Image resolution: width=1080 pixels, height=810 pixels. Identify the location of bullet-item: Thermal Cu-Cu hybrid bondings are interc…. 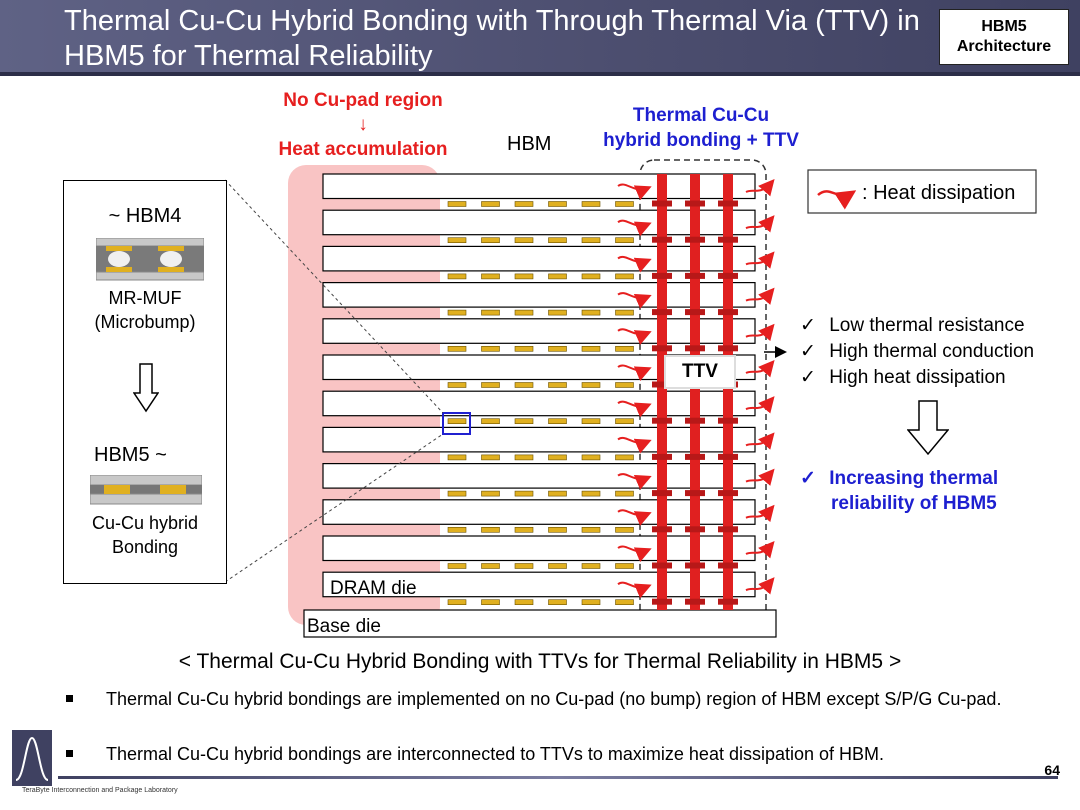
(546, 754).